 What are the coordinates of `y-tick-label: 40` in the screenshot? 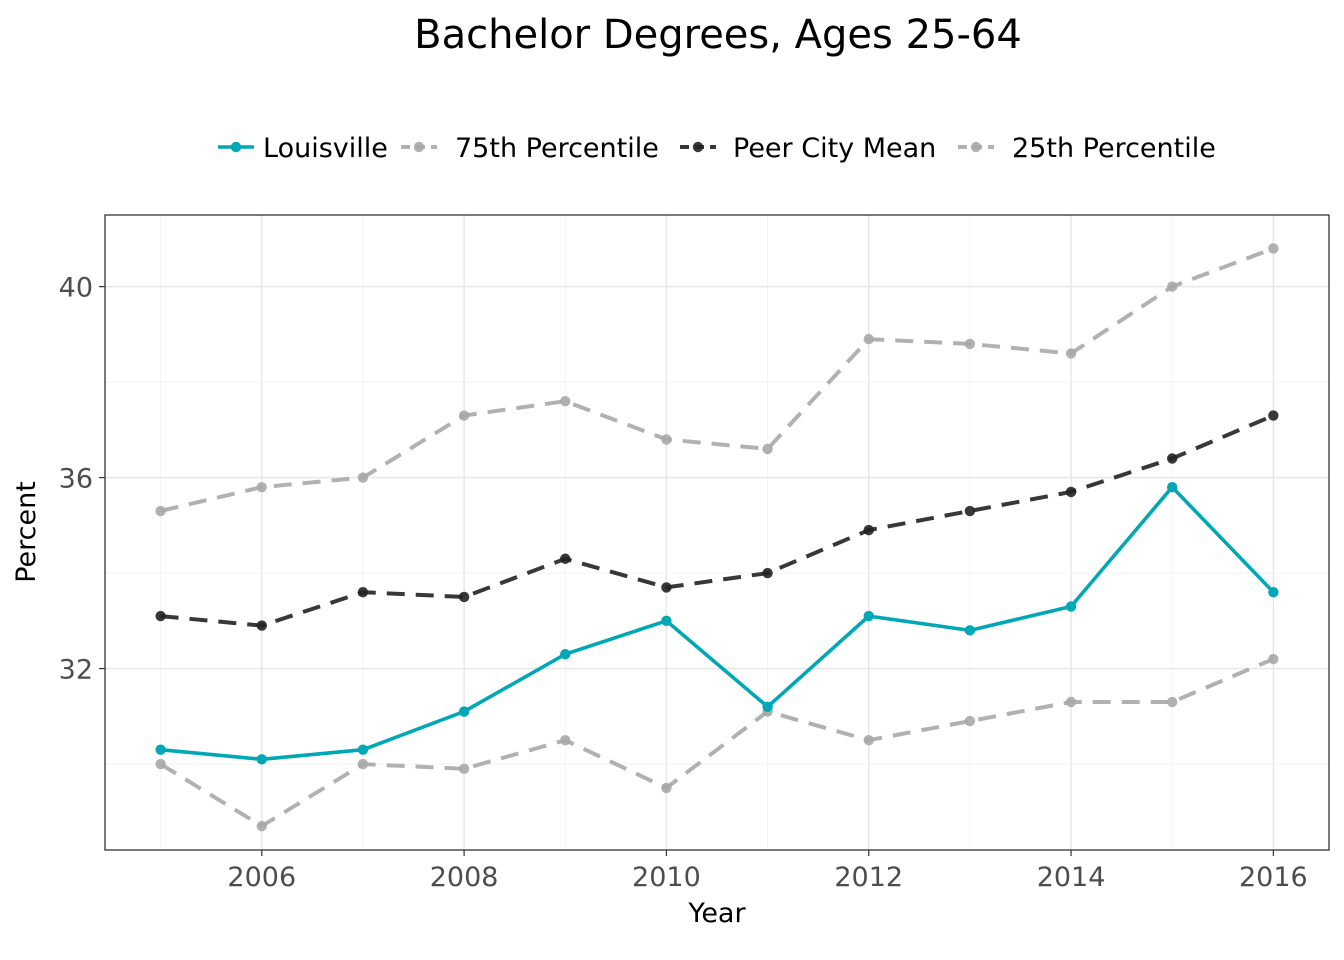 It's located at (76, 288).